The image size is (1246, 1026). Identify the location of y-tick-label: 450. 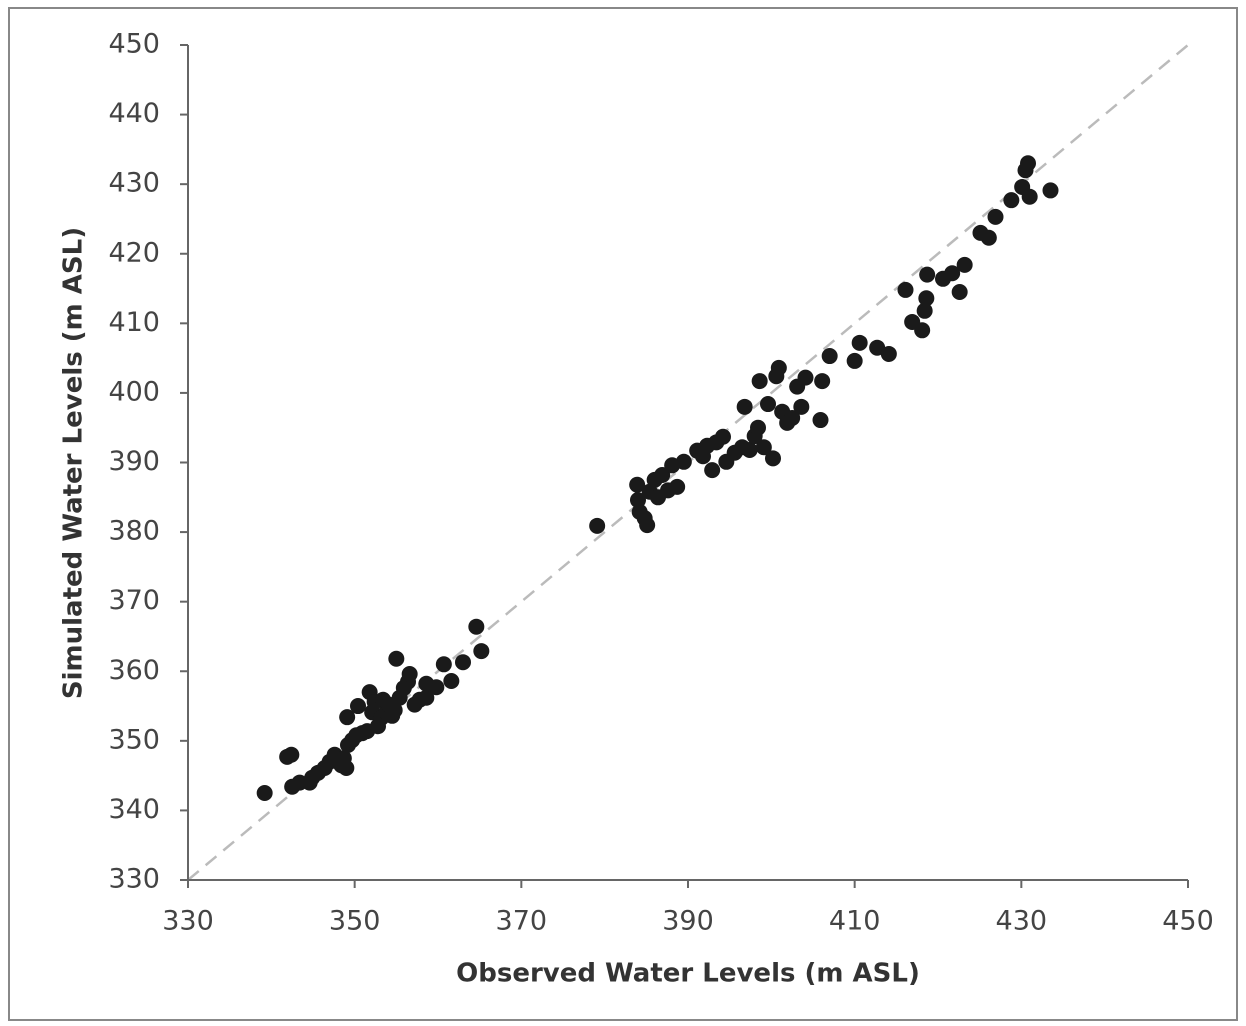
(134, 44).